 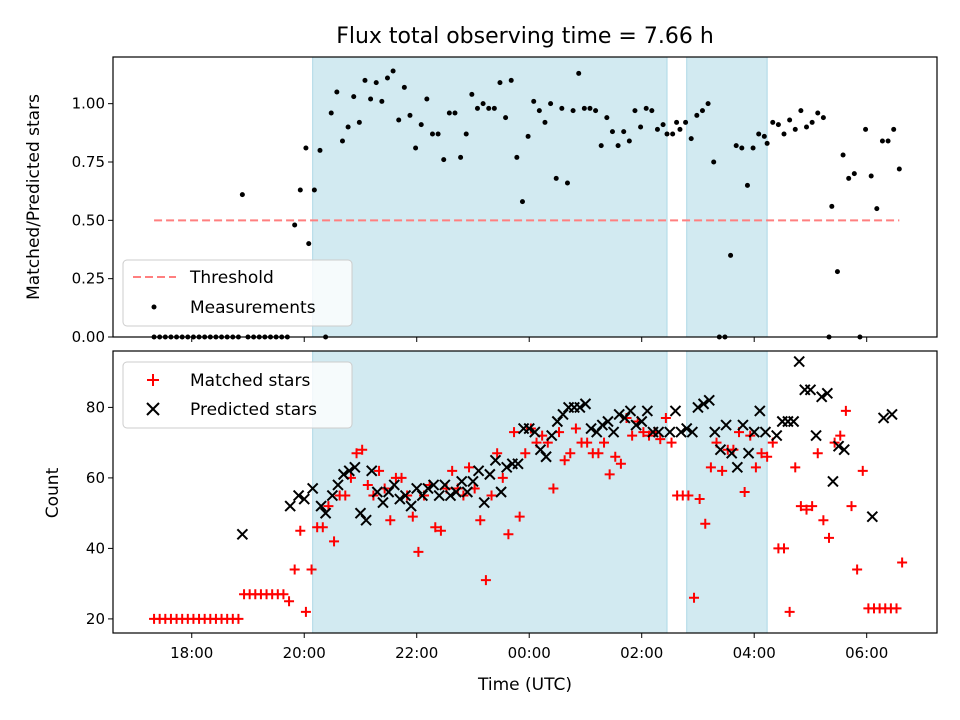 What do you see at coordinates (191, 653) in the screenshot?
I see `x-tick-label: 18:00` at bounding box center [191, 653].